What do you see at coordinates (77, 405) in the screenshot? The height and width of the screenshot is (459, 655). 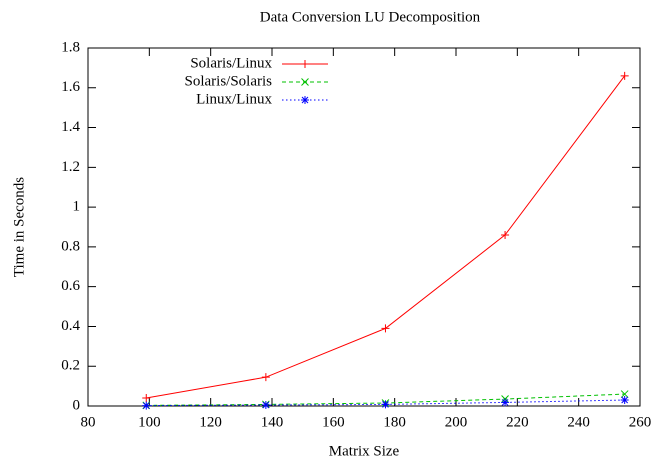 I see `y-tick-label: 0` at bounding box center [77, 405].